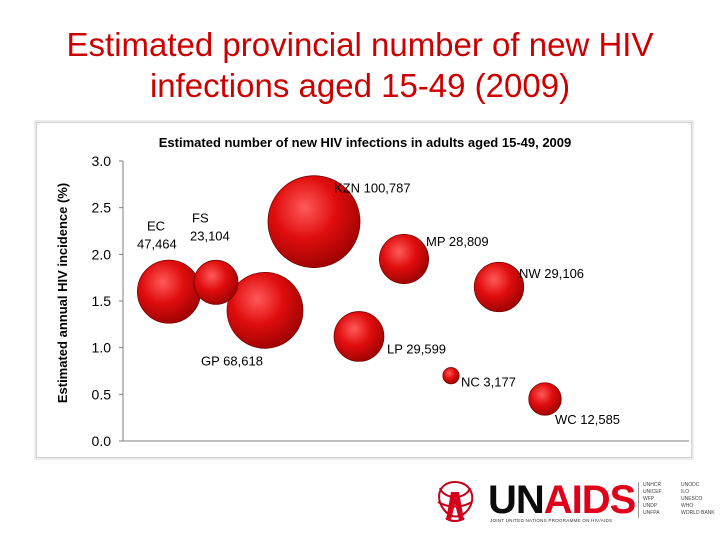 The width and height of the screenshot is (720, 540). I want to click on cosponsor-column-1: UNHCR UNICEF WFP UNDP UNFPA, so click(652, 499).